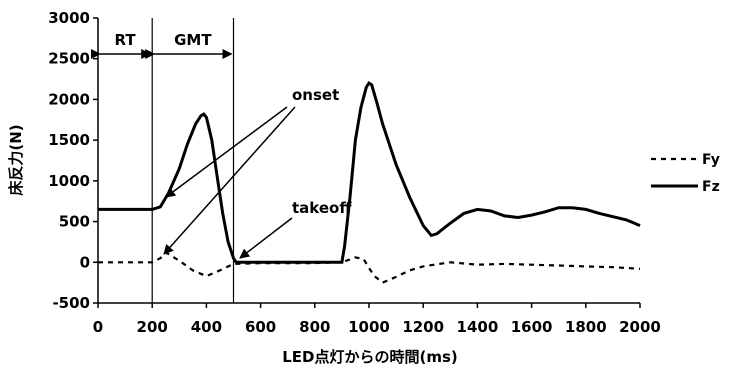  I want to click on y-tick-label: 3000, so click(69, 18).